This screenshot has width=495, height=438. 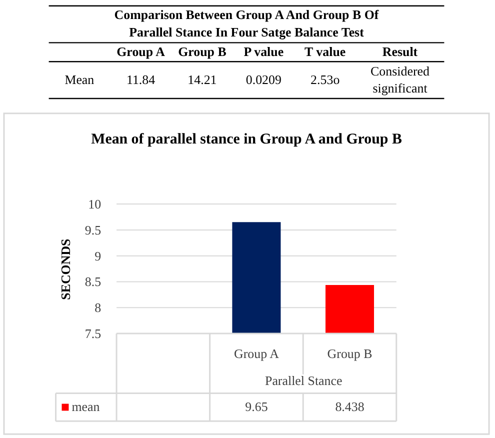 I want to click on y-tick-label: 9, so click(x=98, y=256).